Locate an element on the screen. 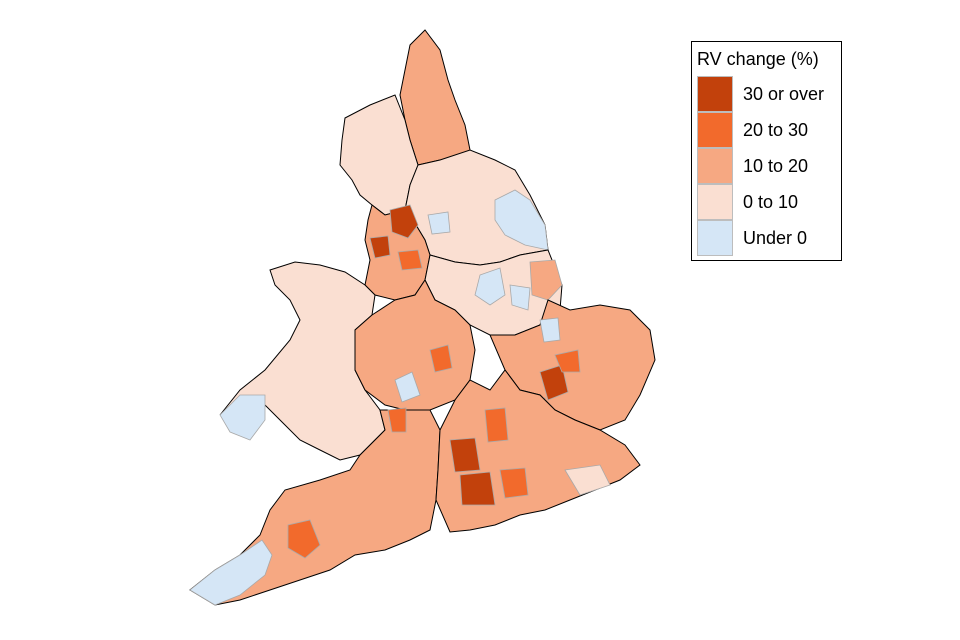 Image resolution: width=960 pixels, height=640 pixels. legend-item-20-to-30: 20 to 30 is located at coordinates (767, 130).